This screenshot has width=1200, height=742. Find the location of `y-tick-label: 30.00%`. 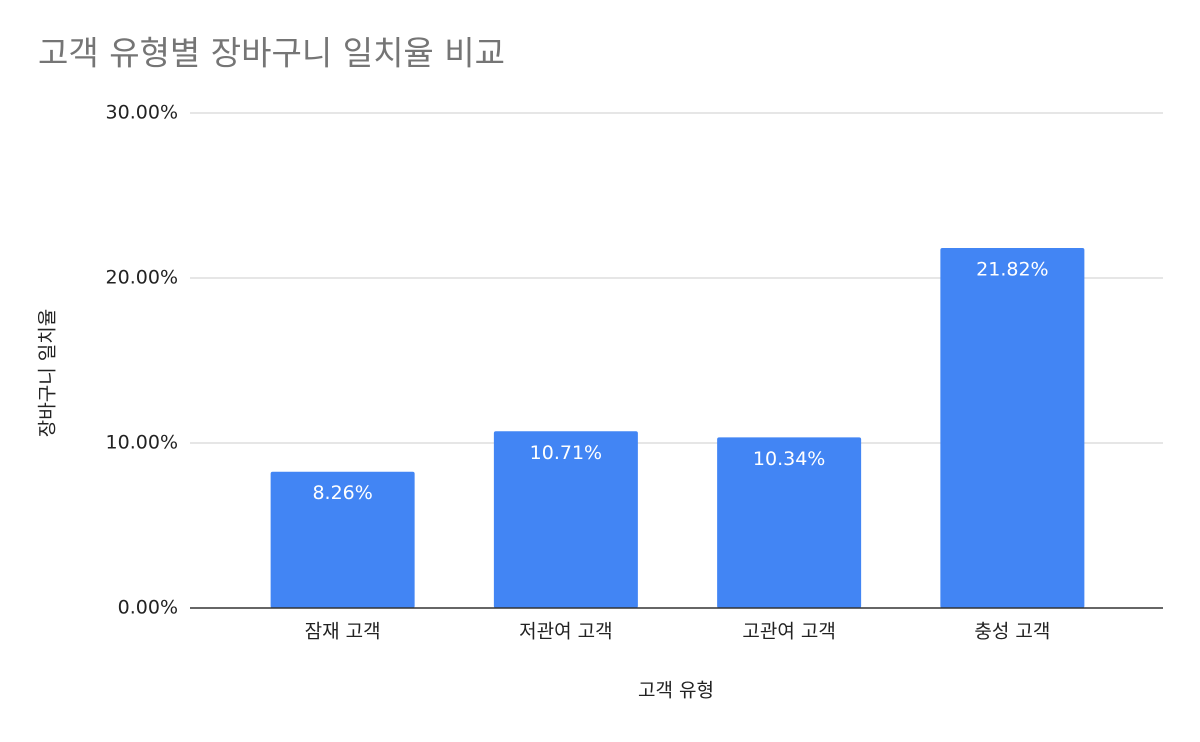

y-tick-label: 30.00% is located at coordinates (142, 113).